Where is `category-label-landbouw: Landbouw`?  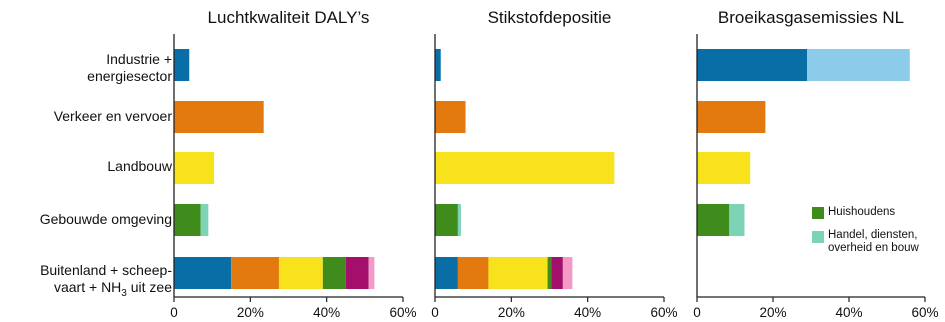
category-label-landbouw: Landbouw is located at coordinates (139, 166).